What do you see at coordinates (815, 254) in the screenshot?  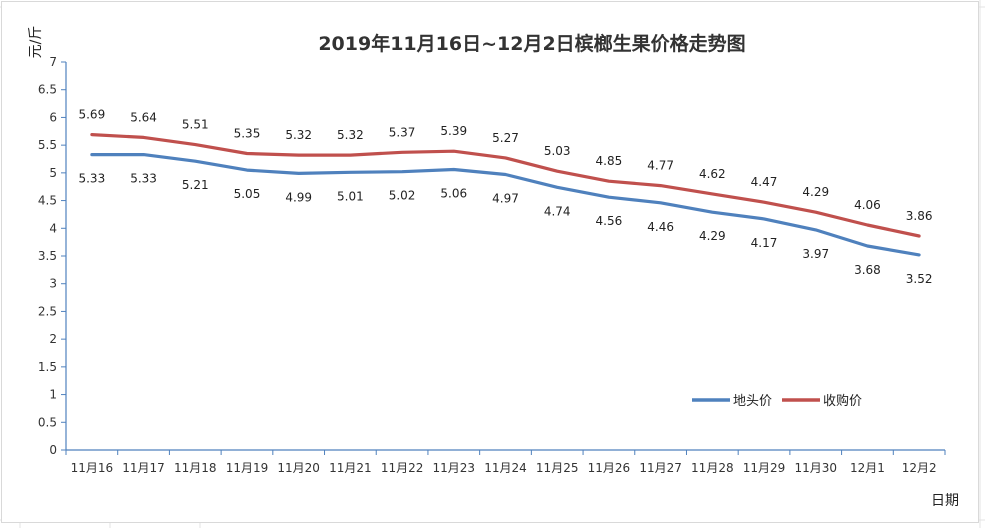 I see `data-label: 3.97` at bounding box center [815, 254].